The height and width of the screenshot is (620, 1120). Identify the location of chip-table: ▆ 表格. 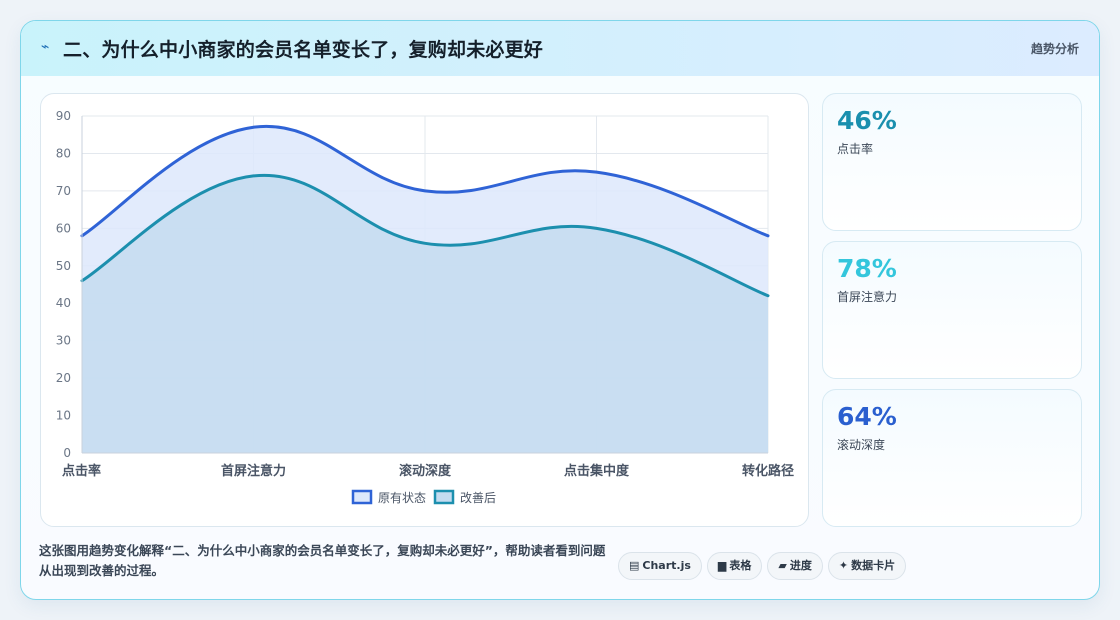
(734, 566).